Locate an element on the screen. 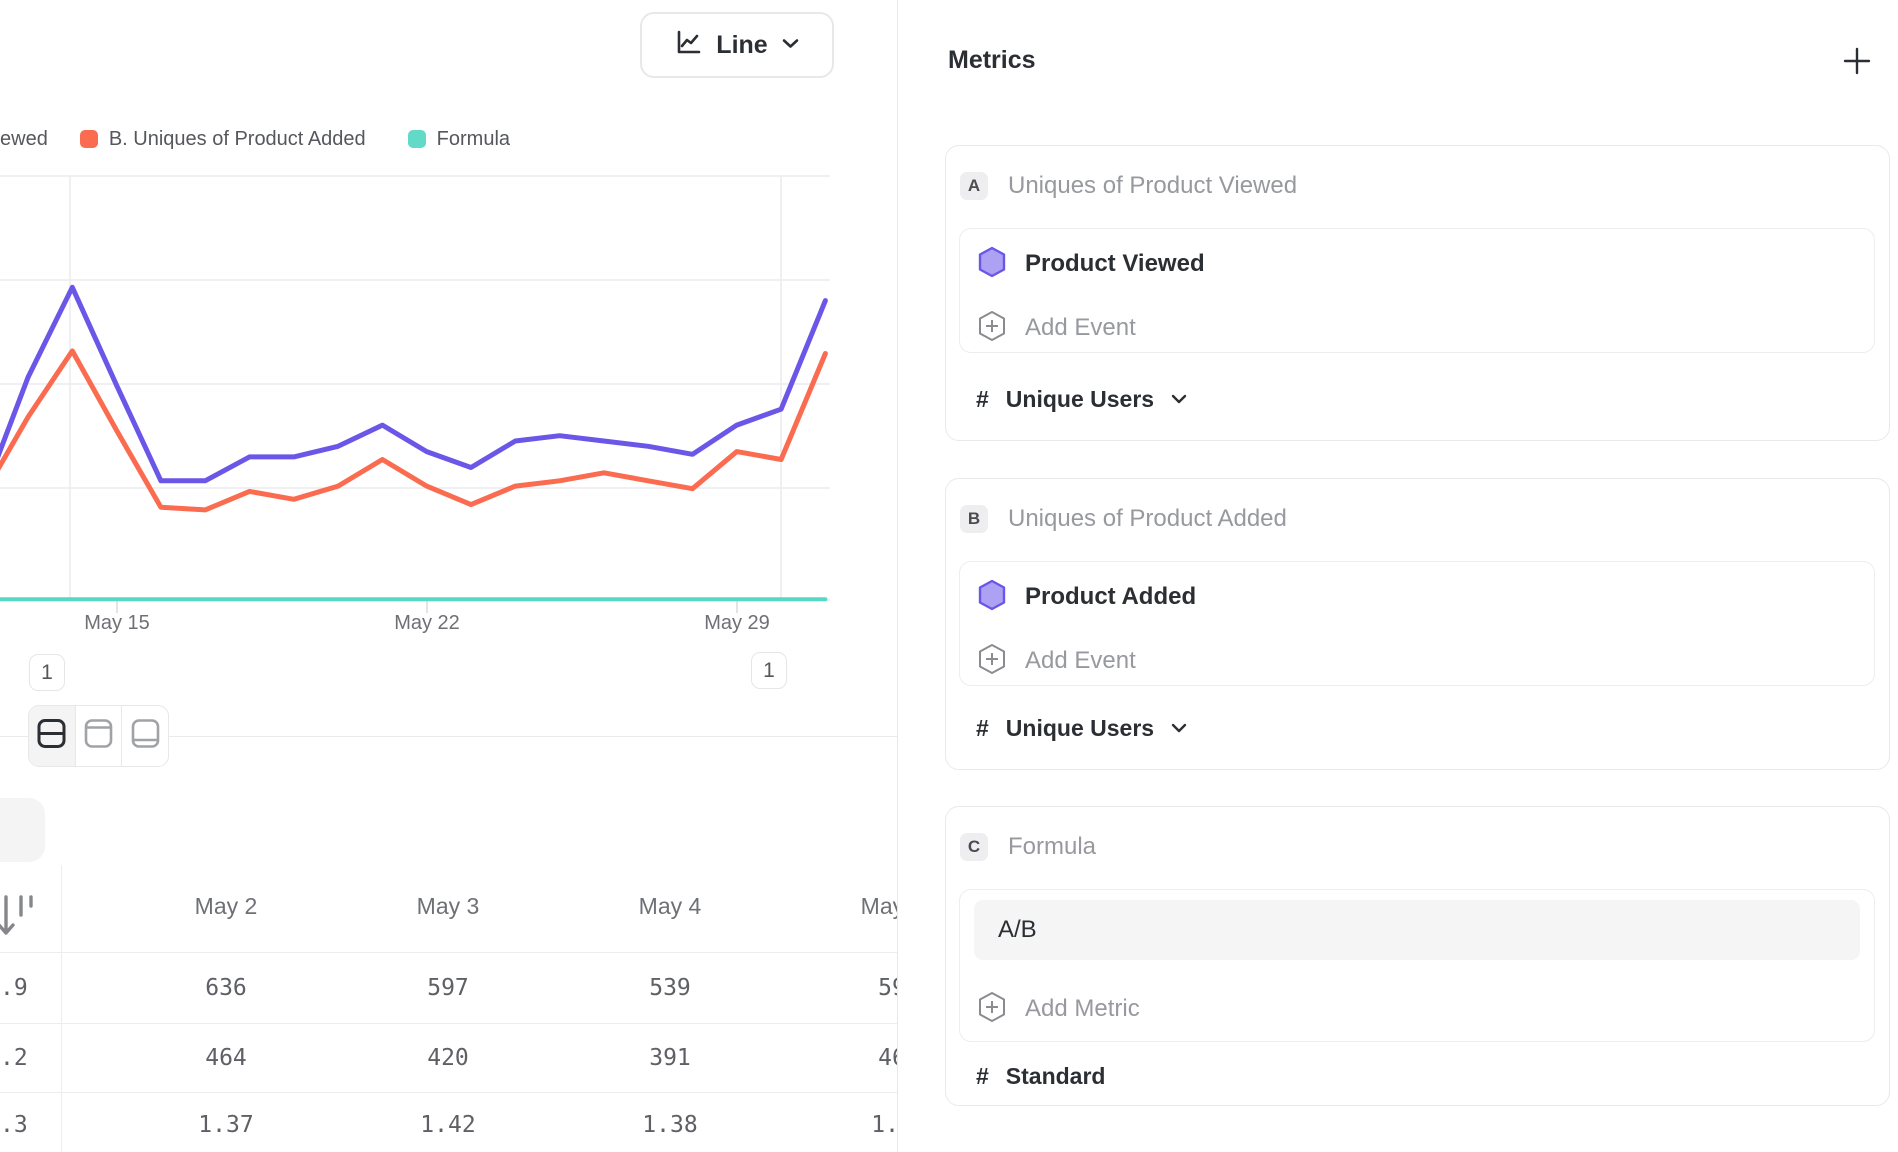  metric-badge-c: C is located at coordinates (974, 847).